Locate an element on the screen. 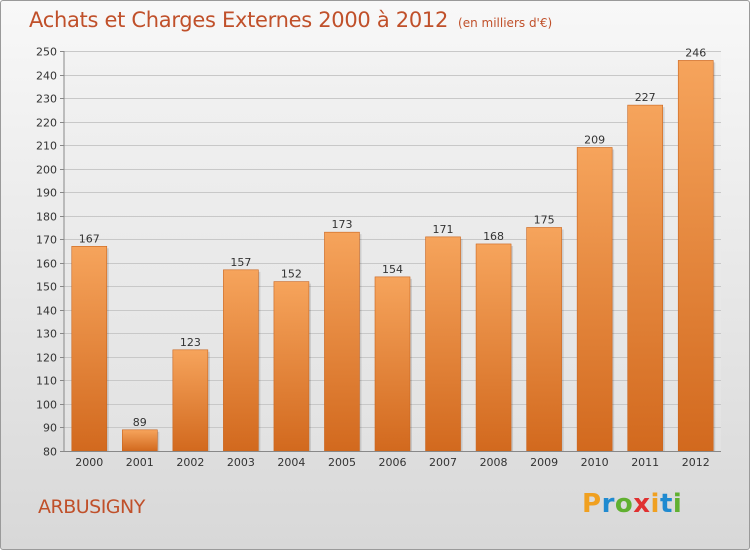 This screenshot has height=550, width=750. bar-value-label: 173 is located at coordinates (341, 224).